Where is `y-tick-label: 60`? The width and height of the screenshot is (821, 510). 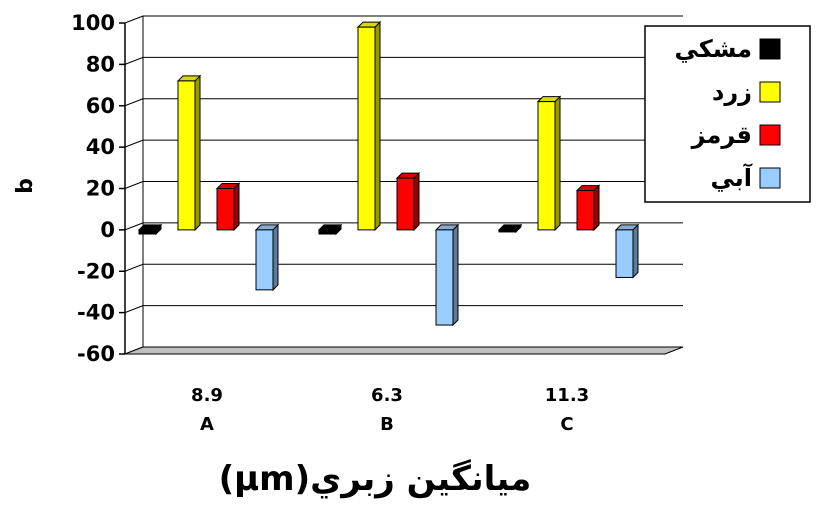
y-tick-label: 60 is located at coordinates (100, 106).